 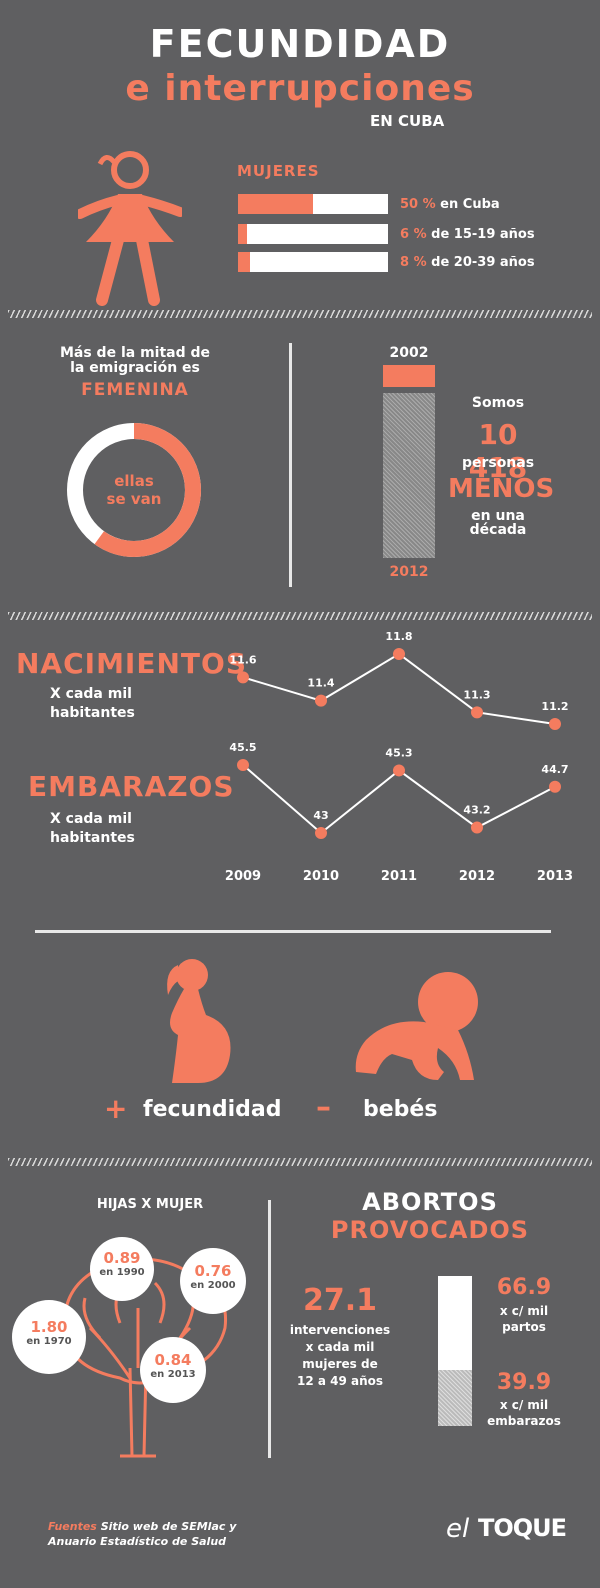 What do you see at coordinates (340, 1381) in the screenshot?
I see `abortions-desc-4: 12 a 49 años` at bounding box center [340, 1381].